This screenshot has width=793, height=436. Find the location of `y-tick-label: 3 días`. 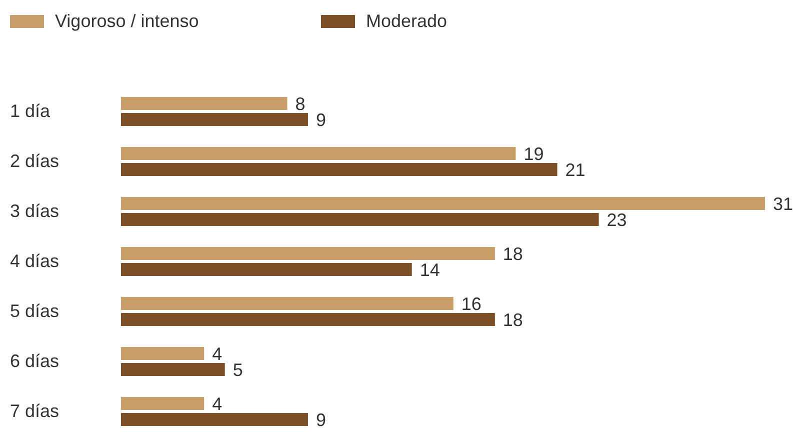

y-tick-label: 3 días is located at coordinates (35, 211).